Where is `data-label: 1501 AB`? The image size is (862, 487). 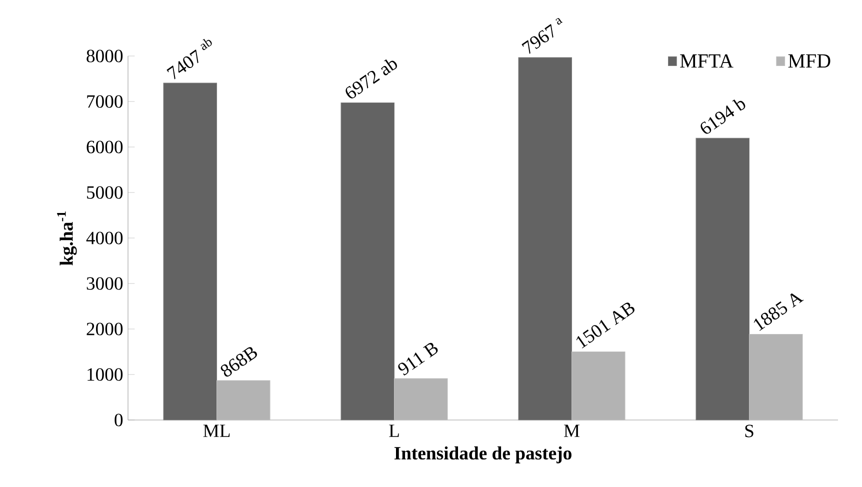
data-label: 1501 AB is located at coordinates (605, 325).